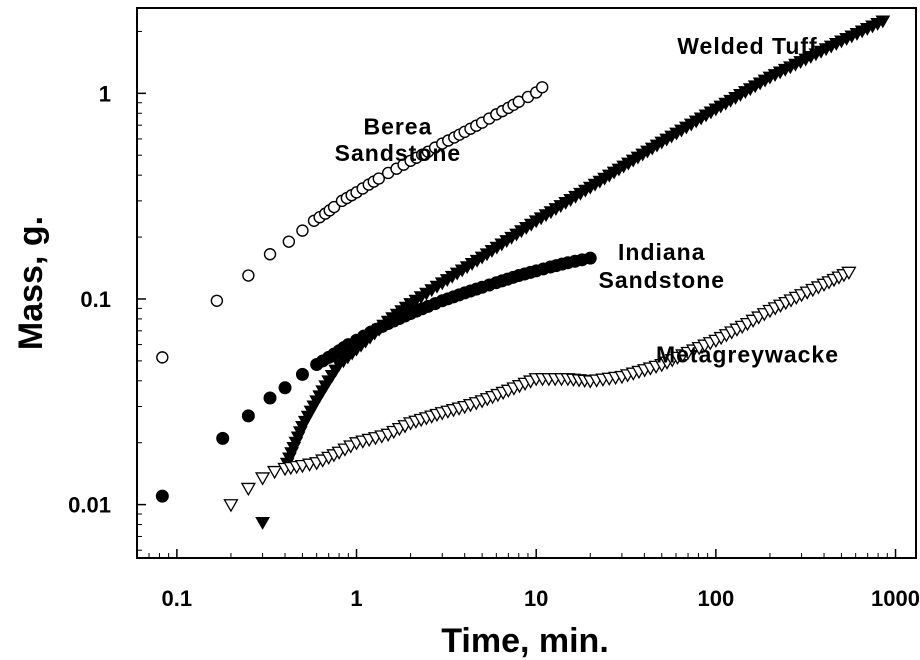 Image resolution: width=920 pixels, height=660 pixels. Describe the element at coordinates (895, 598) in the screenshot. I see `x-tick-label: 1000` at that location.